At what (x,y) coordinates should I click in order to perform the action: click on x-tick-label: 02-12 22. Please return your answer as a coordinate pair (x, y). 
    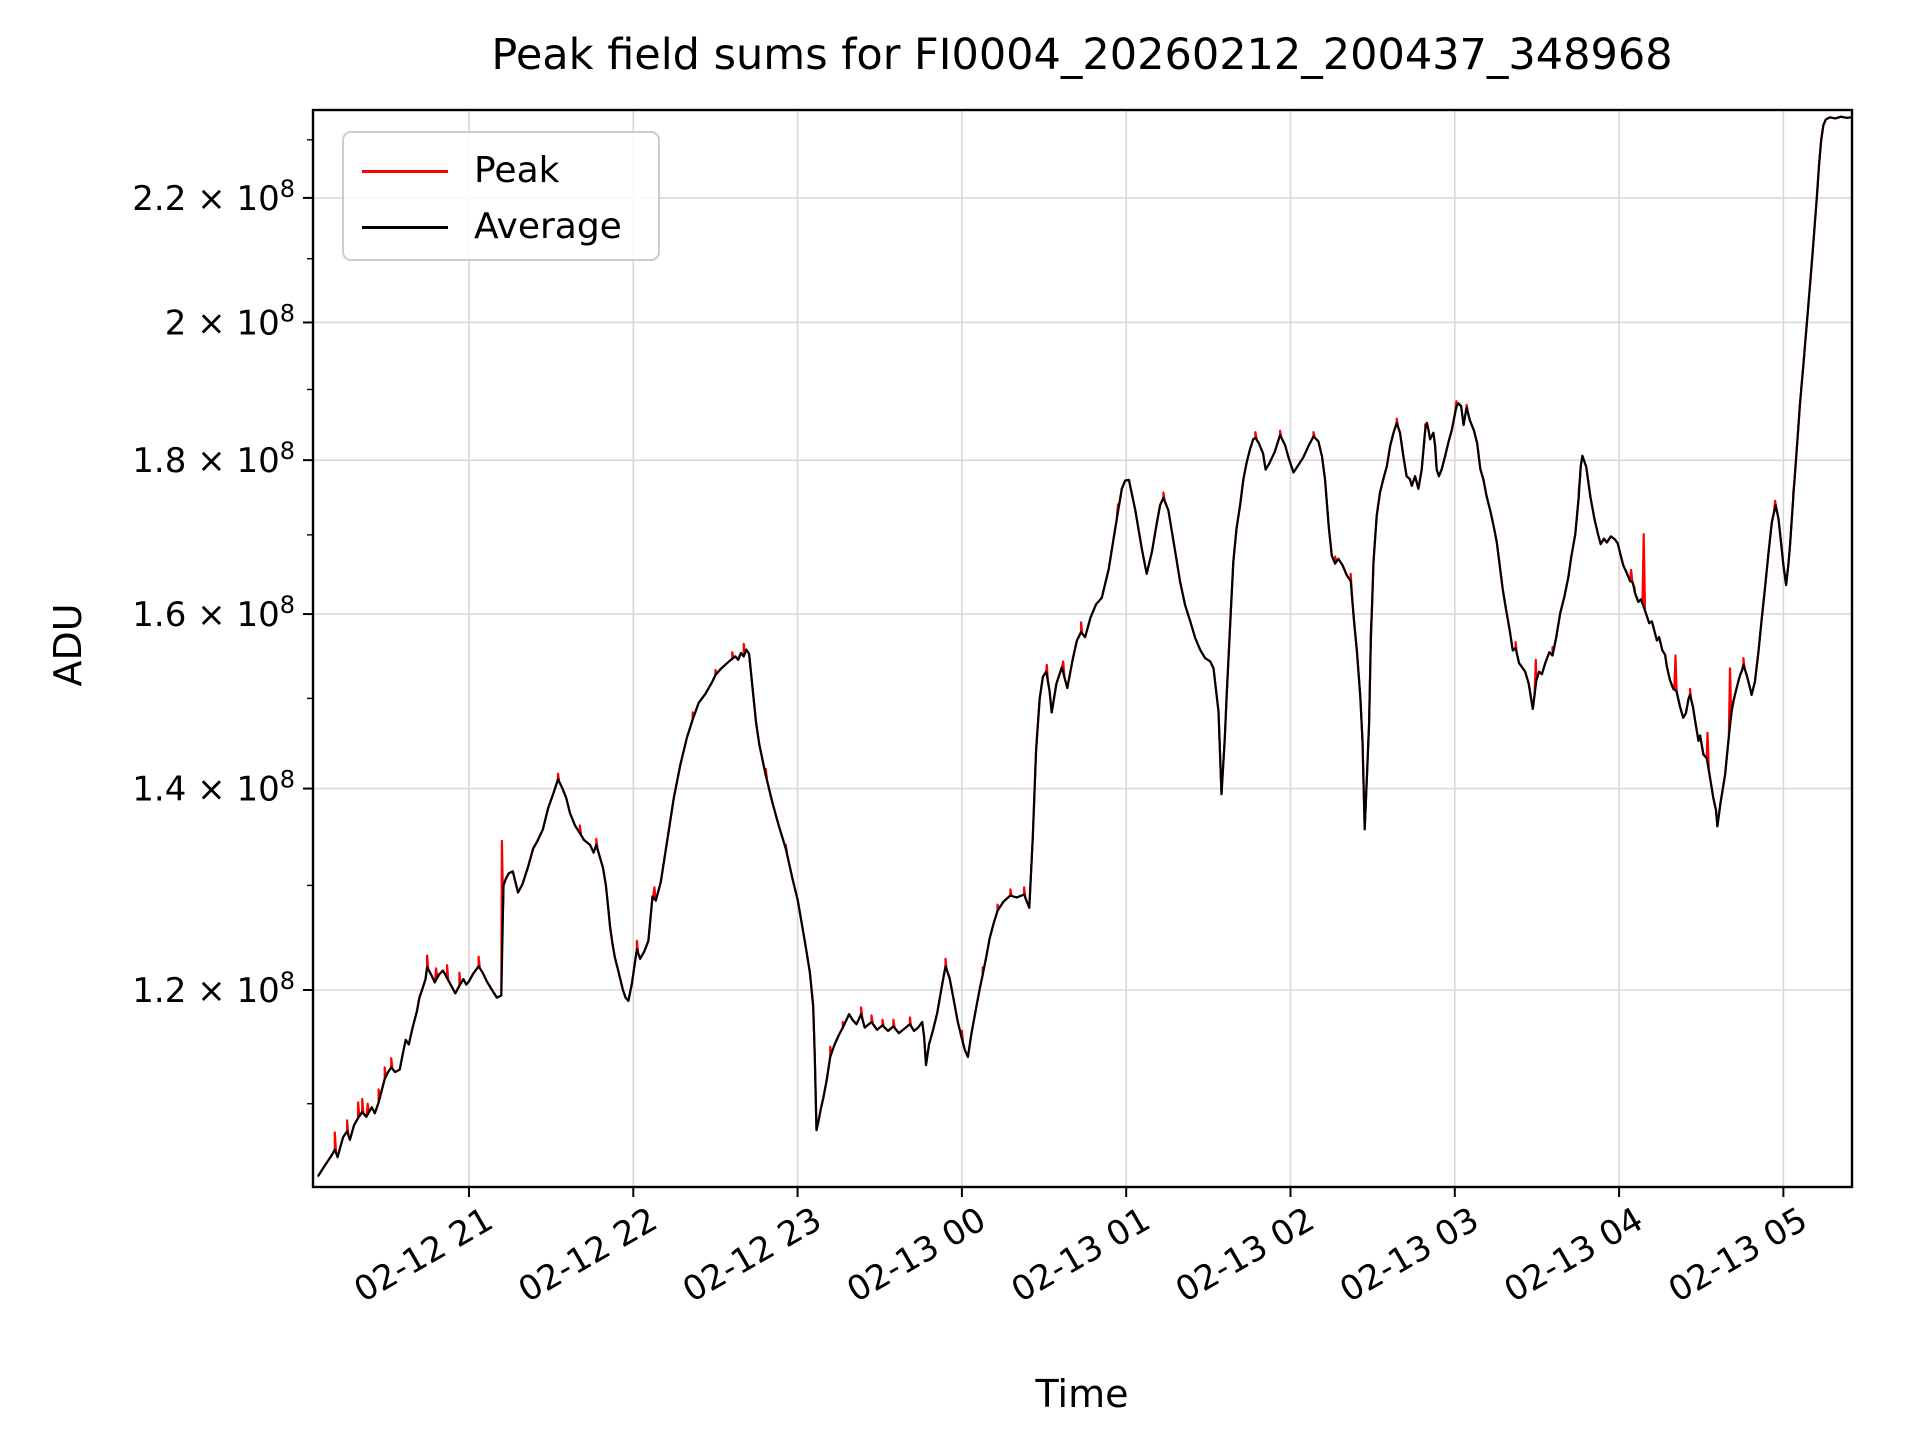
    Looking at the image, I should click on (588, 1255).